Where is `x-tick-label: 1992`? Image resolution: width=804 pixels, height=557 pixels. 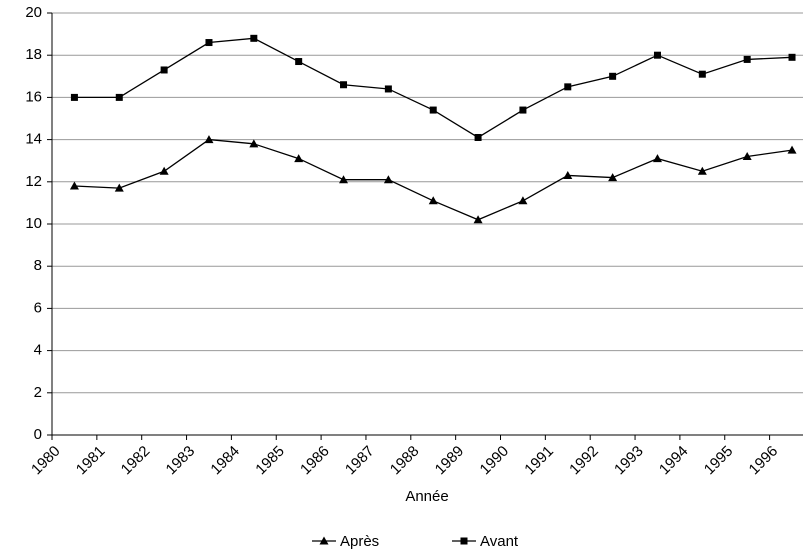 x-tick-label: 1992 is located at coordinates (584, 461).